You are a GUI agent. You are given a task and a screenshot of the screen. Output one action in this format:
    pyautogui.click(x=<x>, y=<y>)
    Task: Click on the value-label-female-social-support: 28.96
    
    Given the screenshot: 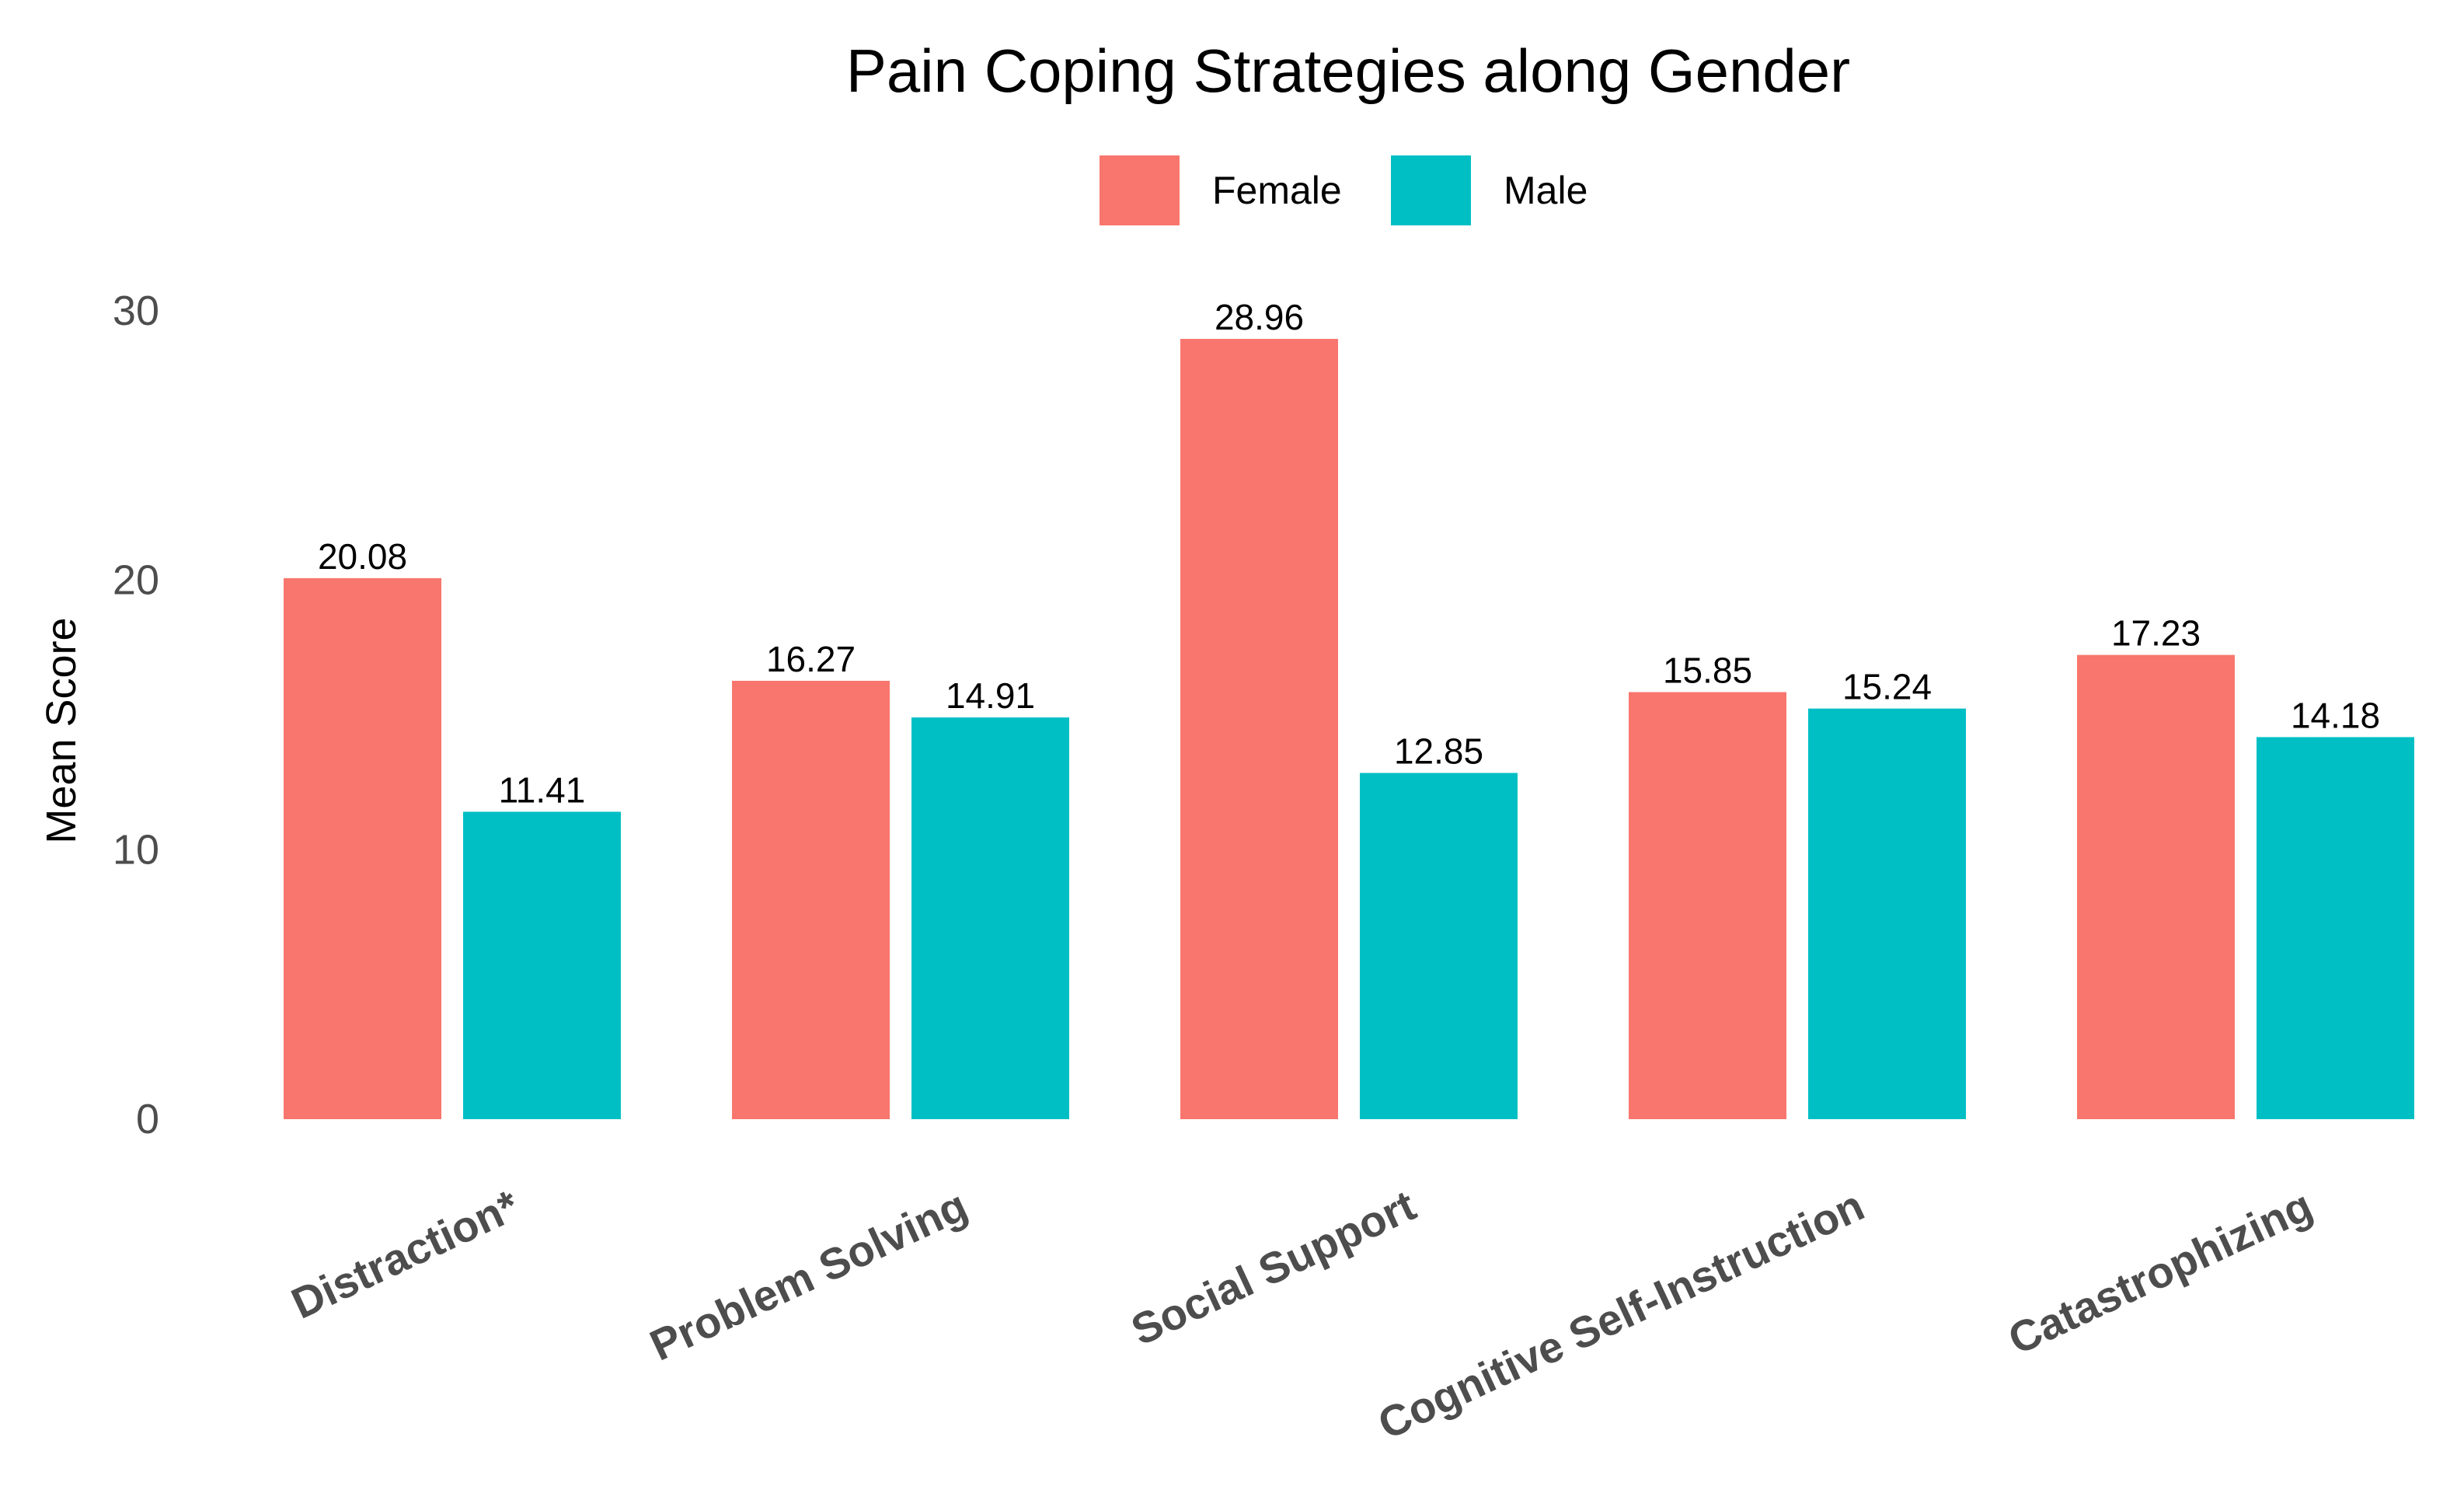 What is the action you would take?
    pyautogui.click(x=1259, y=317)
    